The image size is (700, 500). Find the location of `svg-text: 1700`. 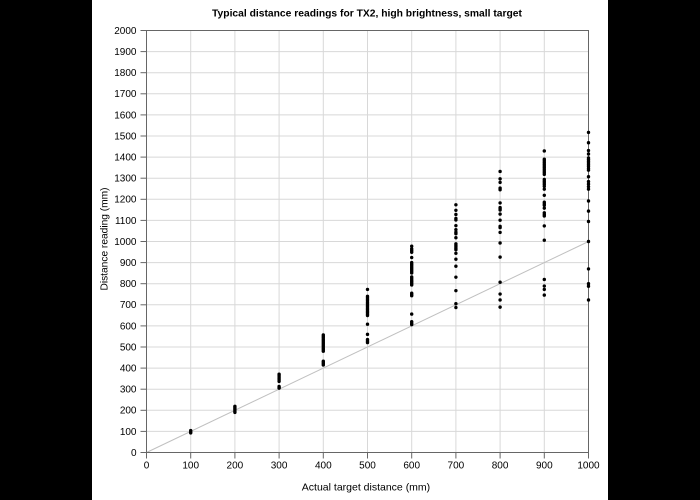

svg-text: 1700 is located at coordinates (125, 94).